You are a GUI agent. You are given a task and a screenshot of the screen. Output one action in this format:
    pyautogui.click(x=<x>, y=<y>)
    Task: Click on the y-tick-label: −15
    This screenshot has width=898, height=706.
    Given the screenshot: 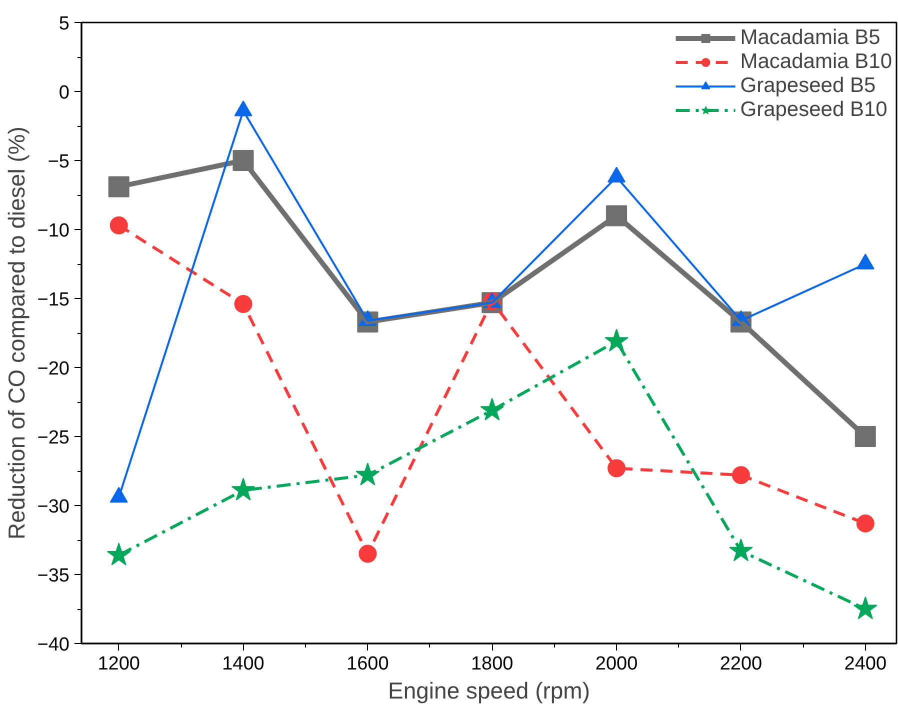 What is the action you would take?
    pyautogui.click(x=53, y=300)
    